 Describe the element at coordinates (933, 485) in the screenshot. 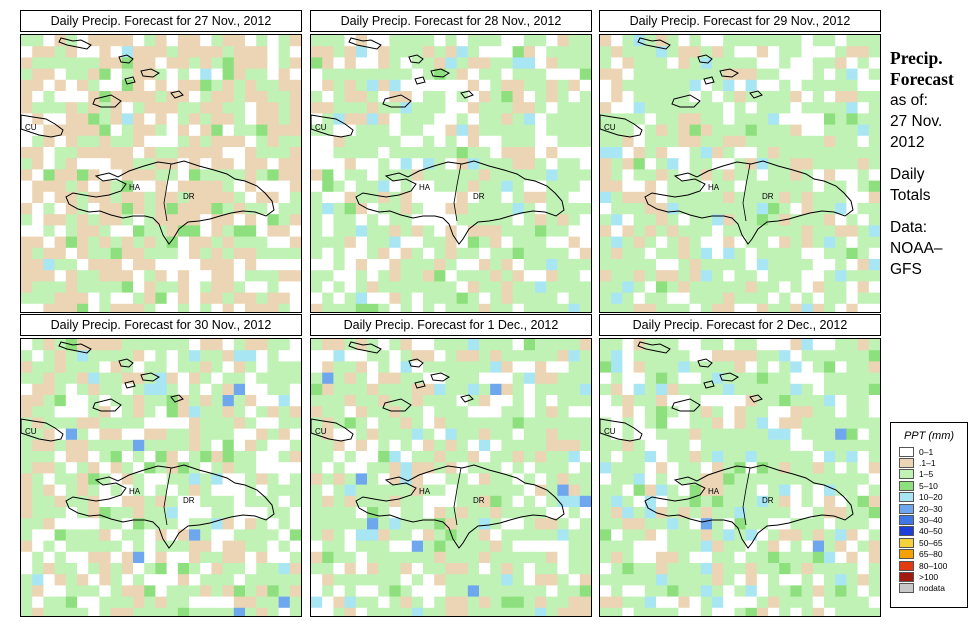

I see `legend-item: 5–10` at that location.